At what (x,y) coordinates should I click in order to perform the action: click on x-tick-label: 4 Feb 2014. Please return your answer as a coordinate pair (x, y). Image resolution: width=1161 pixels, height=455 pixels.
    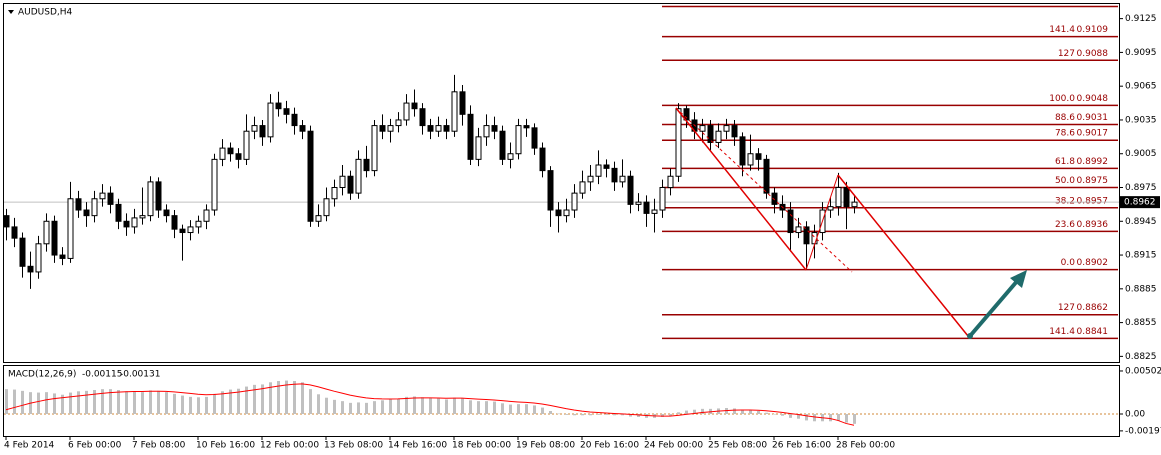
    Looking at the image, I should click on (29, 446).